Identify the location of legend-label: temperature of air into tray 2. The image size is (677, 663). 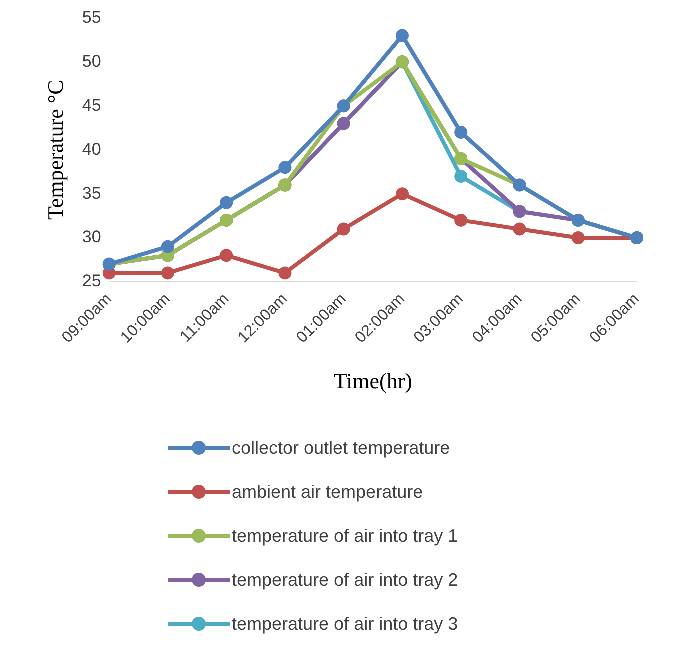
(345, 580).